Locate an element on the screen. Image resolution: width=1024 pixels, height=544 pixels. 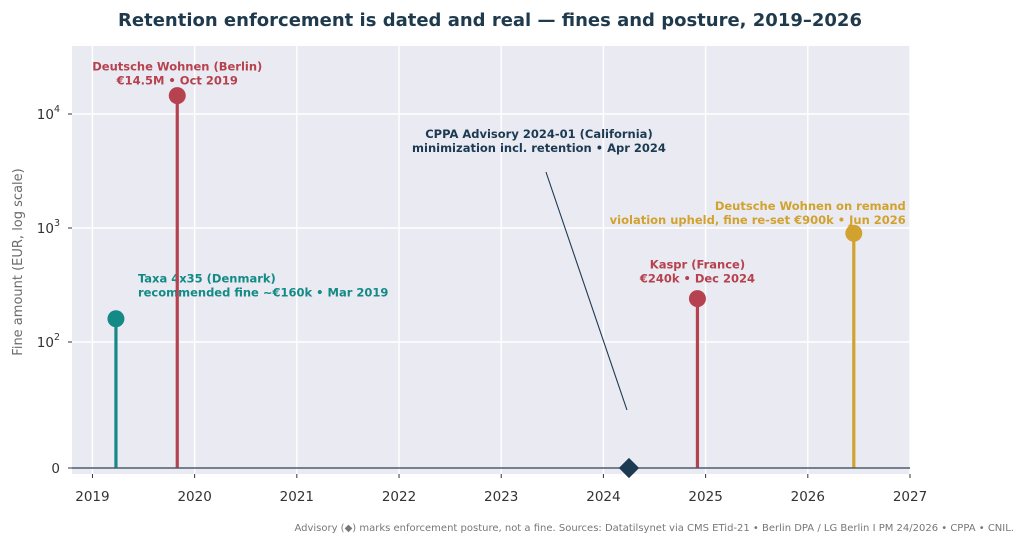
y-axis-label: Fine amount (EUR, log scale) is located at coordinates (18, 261).